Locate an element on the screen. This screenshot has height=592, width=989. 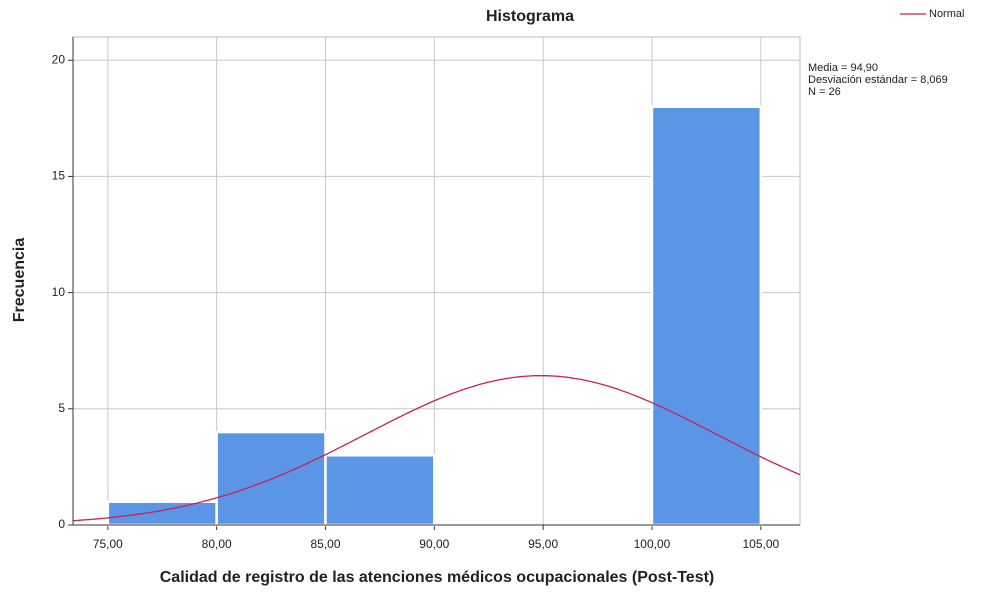
x-tick-label: 95,00 is located at coordinates (543, 544).